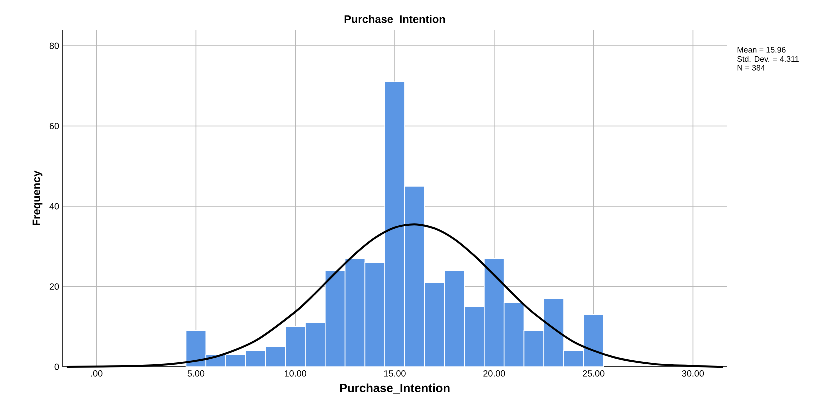  I want to click on x-axis-title: Purchase_Intention, so click(395, 389).